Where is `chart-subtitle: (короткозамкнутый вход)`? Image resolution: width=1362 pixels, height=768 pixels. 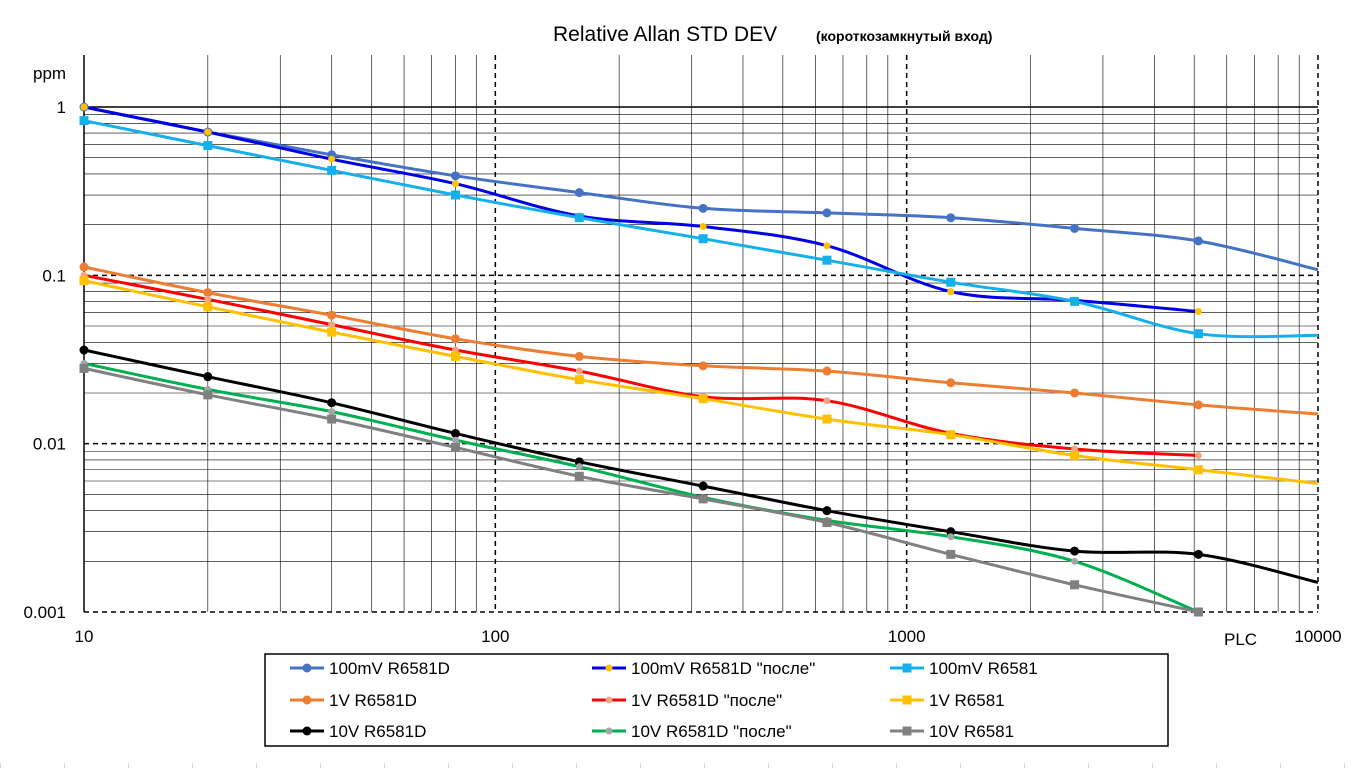 chart-subtitle: (короткозамкнутый вход) is located at coordinates (904, 36).